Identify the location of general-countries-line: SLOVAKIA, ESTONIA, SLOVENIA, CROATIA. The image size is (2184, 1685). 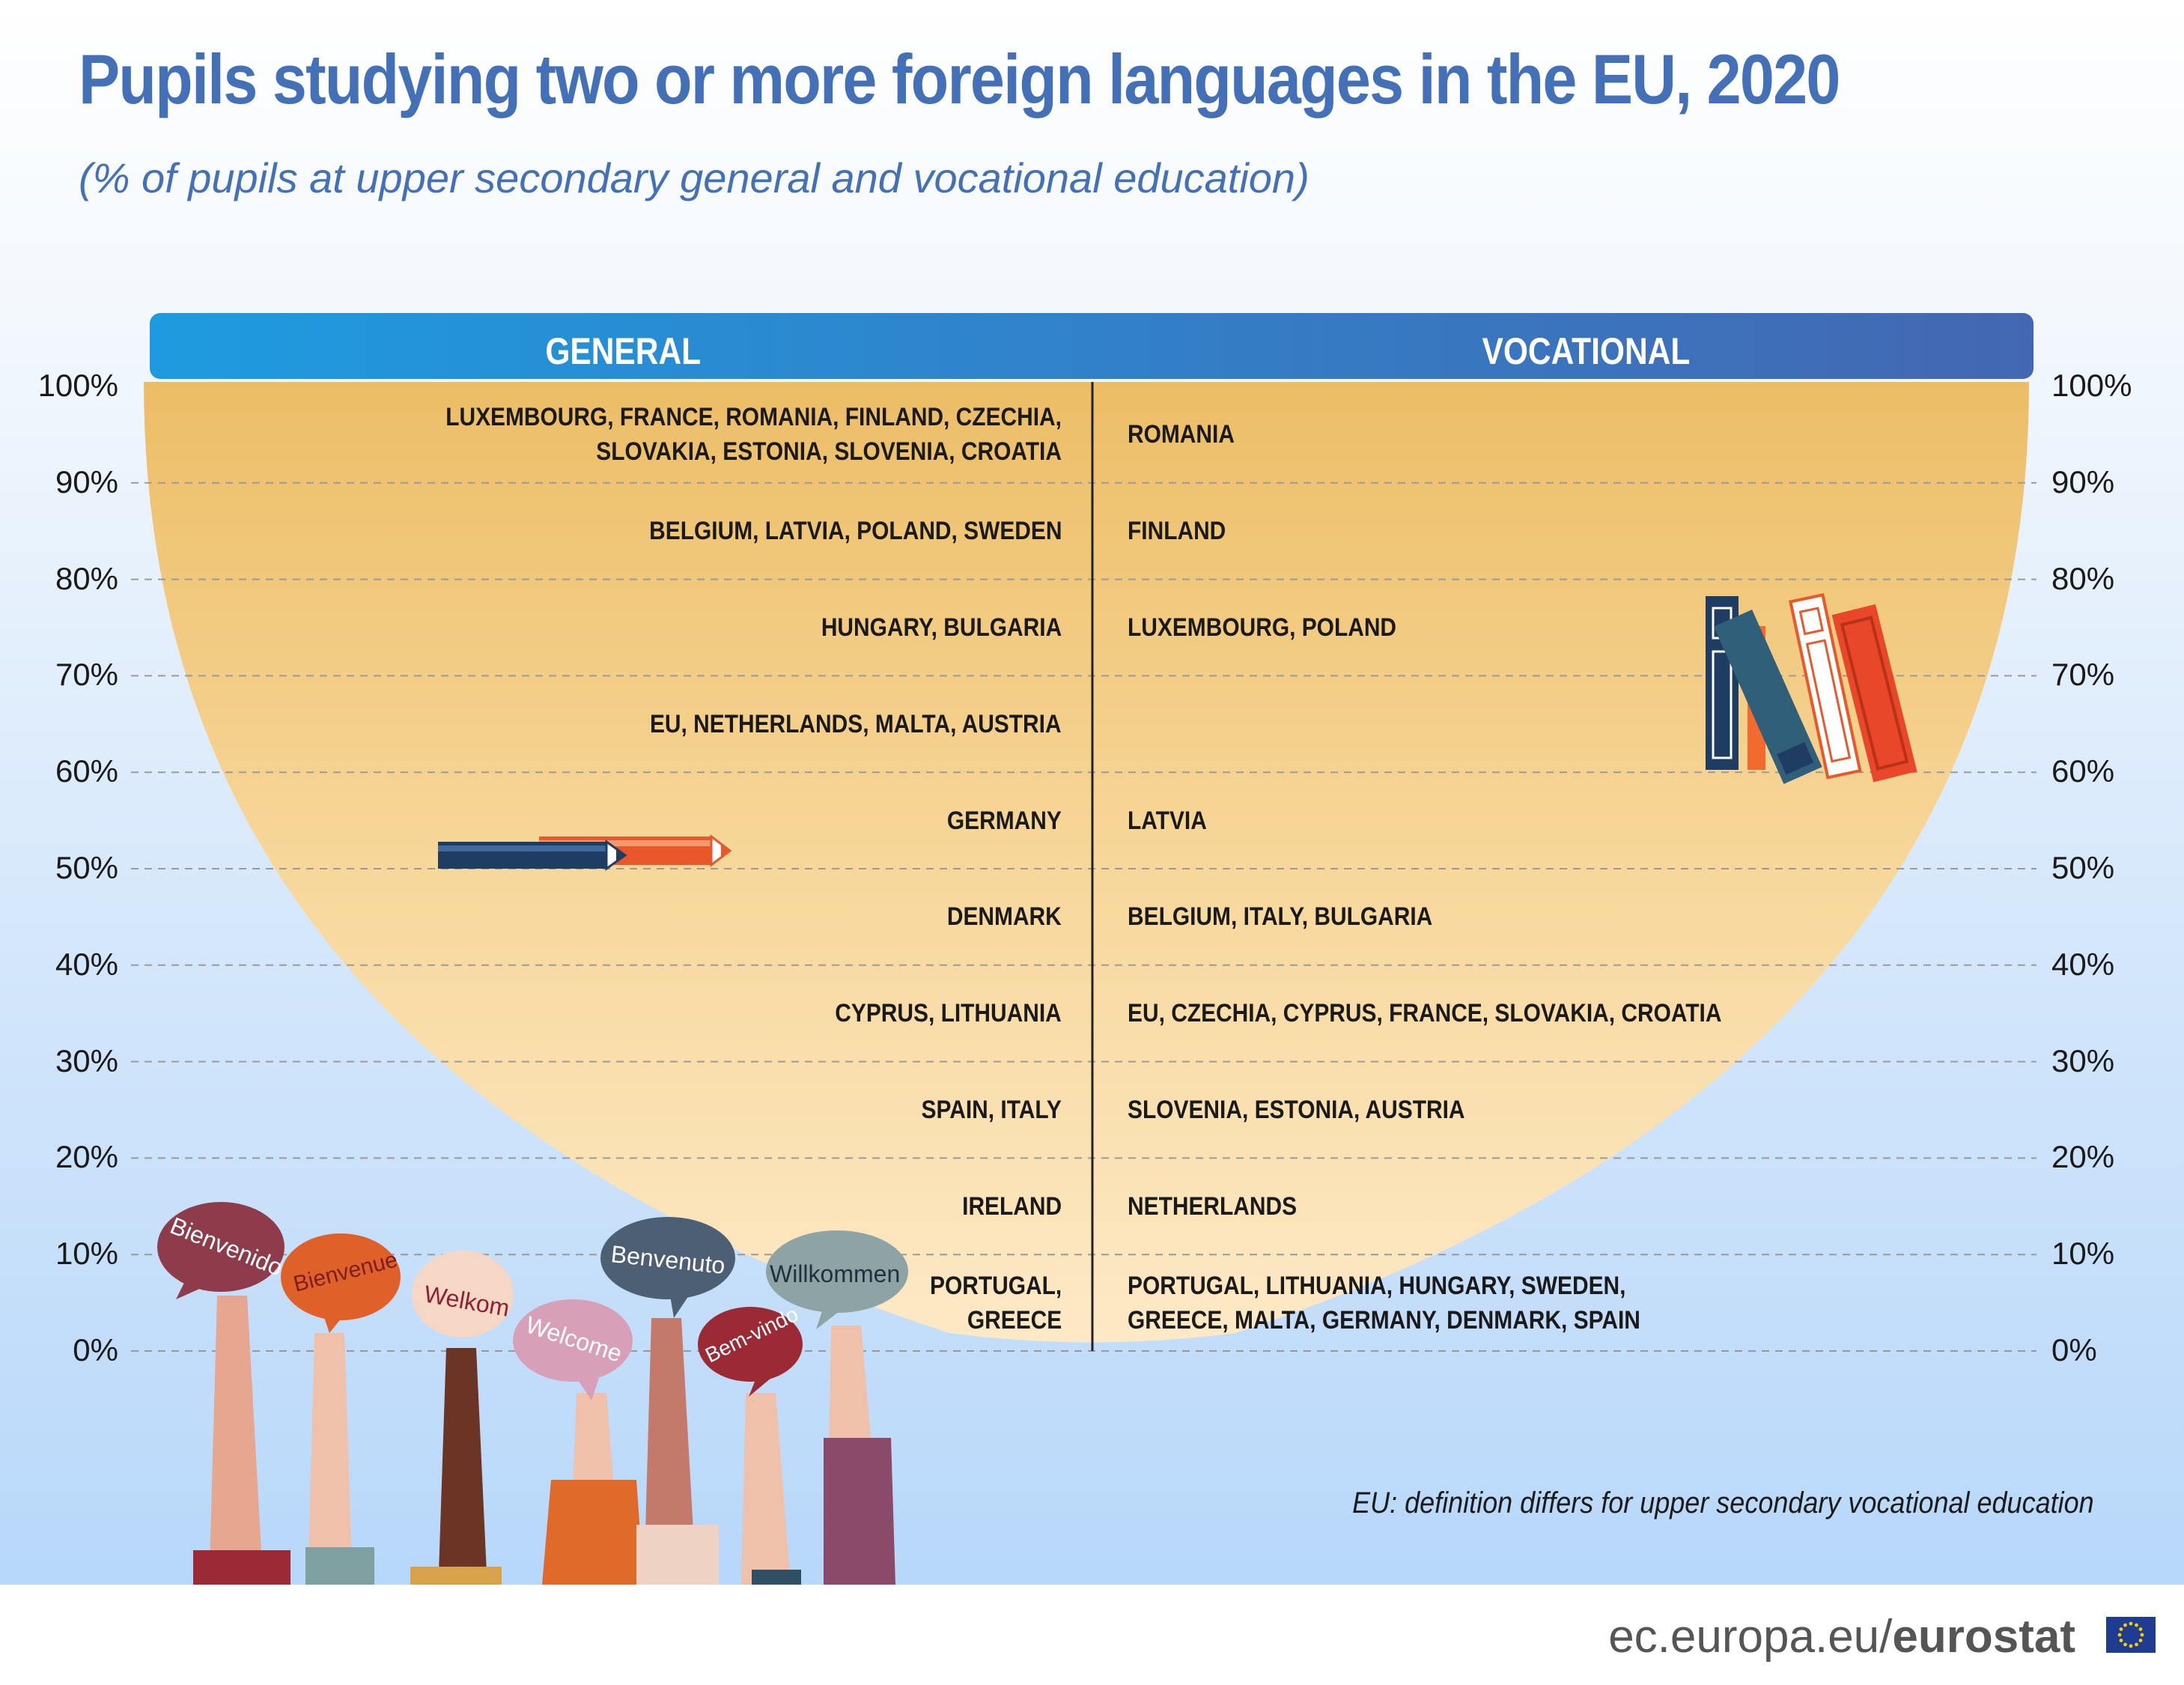
(829, 452).